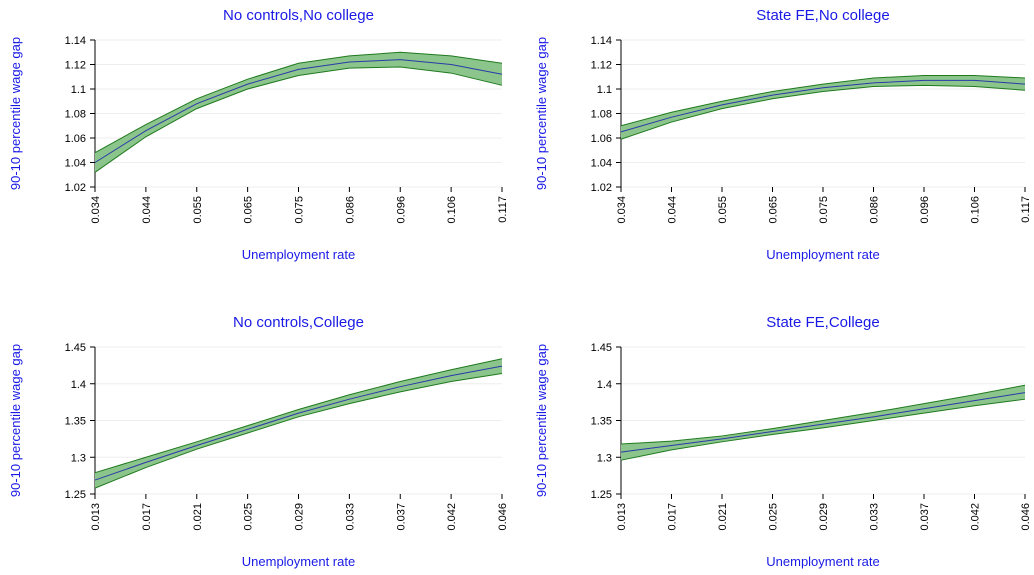 This screenshot has height=575, width=1034. I want to click on chart-title: No controls,College, so click(298, 322).